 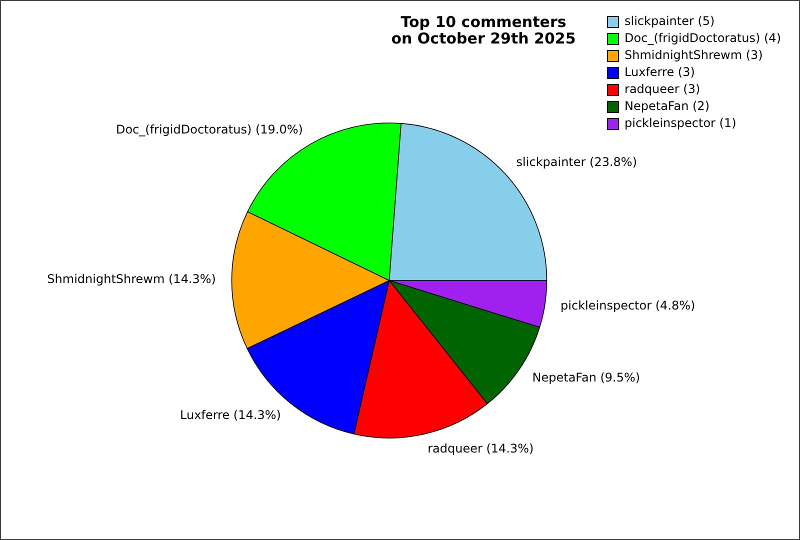 What do you see at coordinates (483, 30) in the screenshot?
I see `chart-title: Top 10 commenters on October 29th 2025` at bounding box center [483, 30].